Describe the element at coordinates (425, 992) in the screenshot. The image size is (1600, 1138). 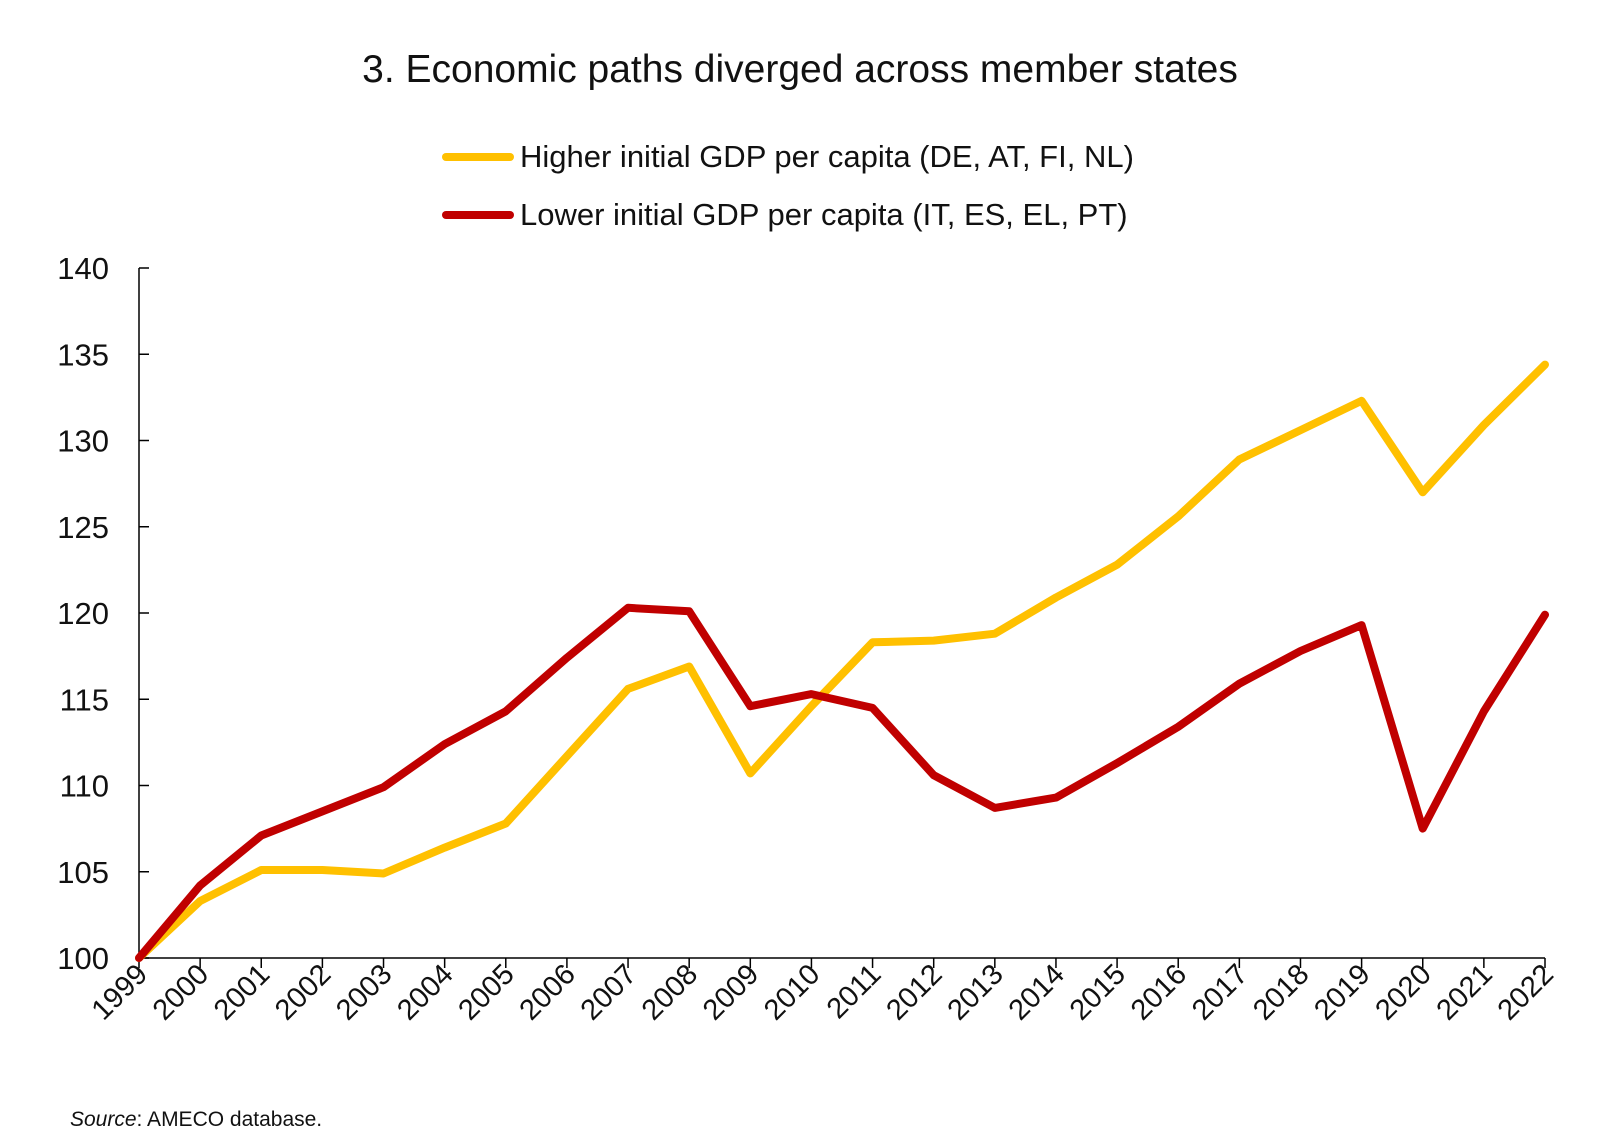
I see `x-tick-label-2004: 2004` at that location.